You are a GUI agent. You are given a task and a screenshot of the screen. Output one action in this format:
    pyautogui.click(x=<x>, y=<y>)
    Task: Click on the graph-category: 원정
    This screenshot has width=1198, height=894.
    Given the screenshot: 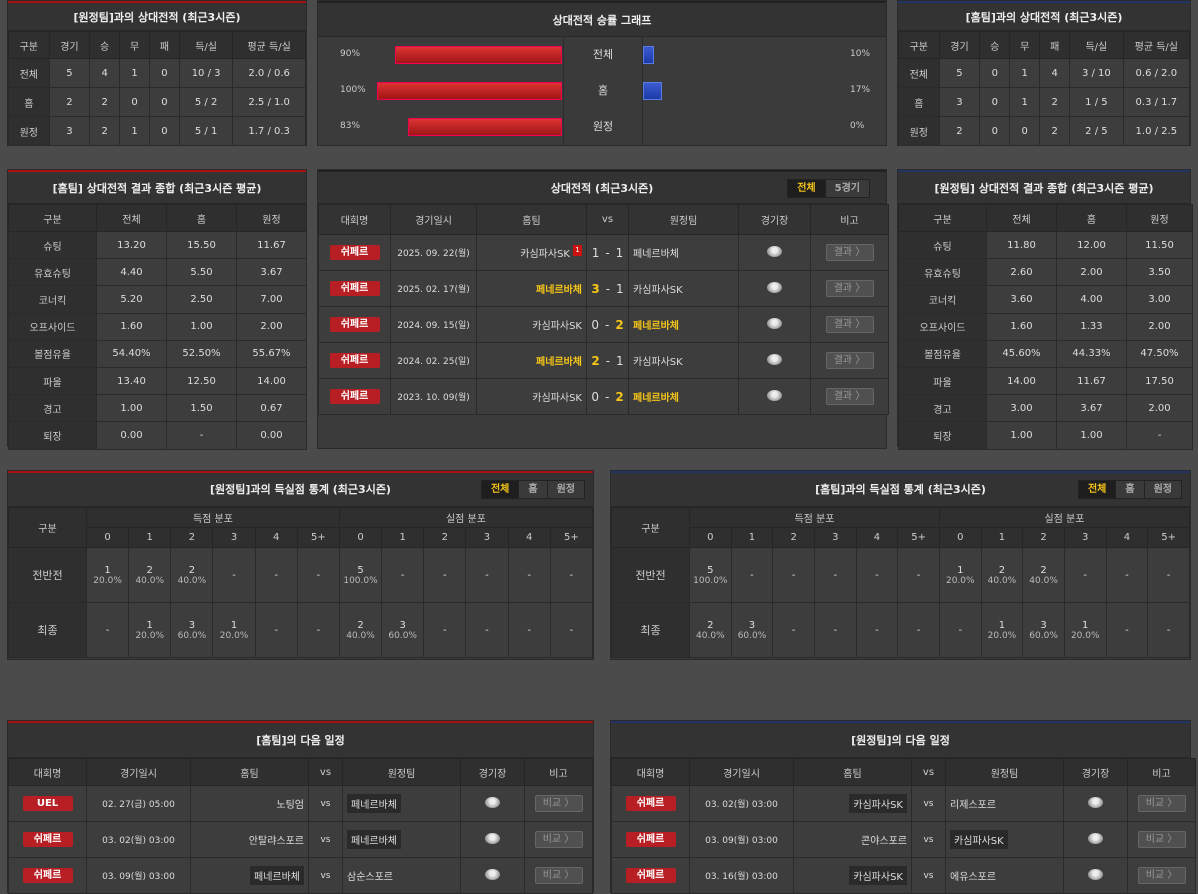 What is the action you would take?
    pyautogui.click(x=603, y=127)
    